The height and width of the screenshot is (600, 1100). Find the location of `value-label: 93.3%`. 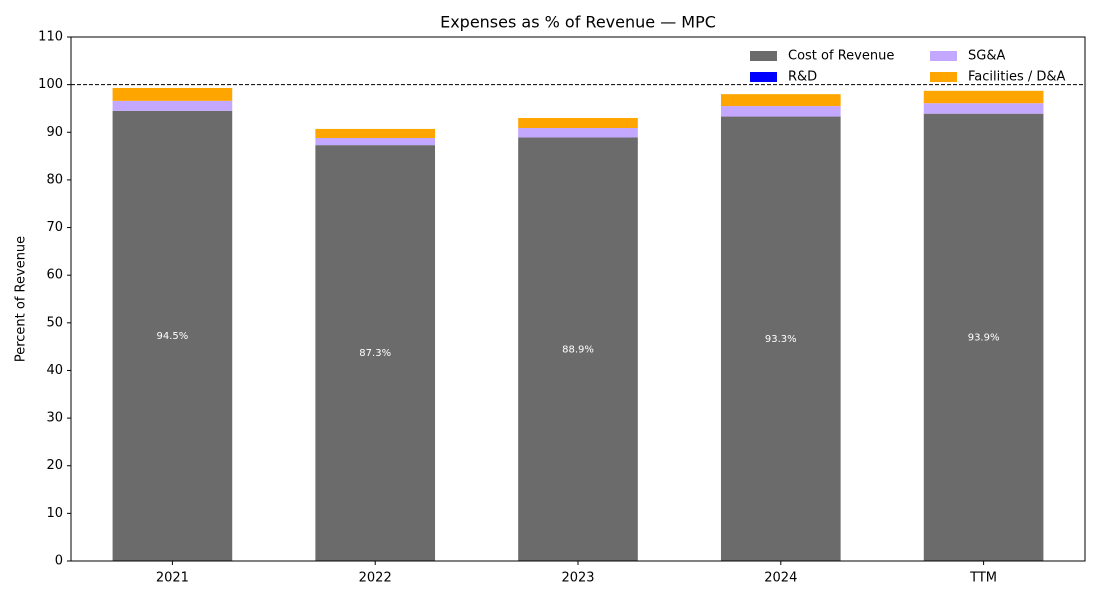

value-label: 93.3% is located at coordinates (781, 339).